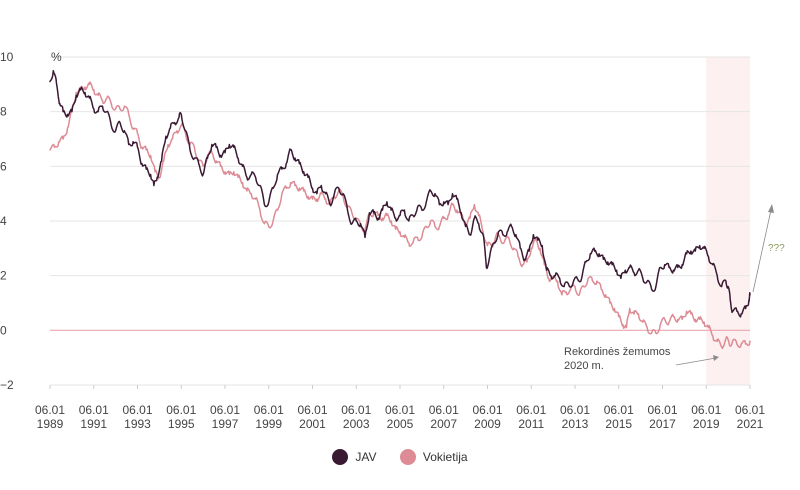 The width and height of the screenshot is (800, 490). What do you see at coordinates (3, 221) in the screenshot?
I see `y-tick-label: 4` at bounding box center [3, 221].